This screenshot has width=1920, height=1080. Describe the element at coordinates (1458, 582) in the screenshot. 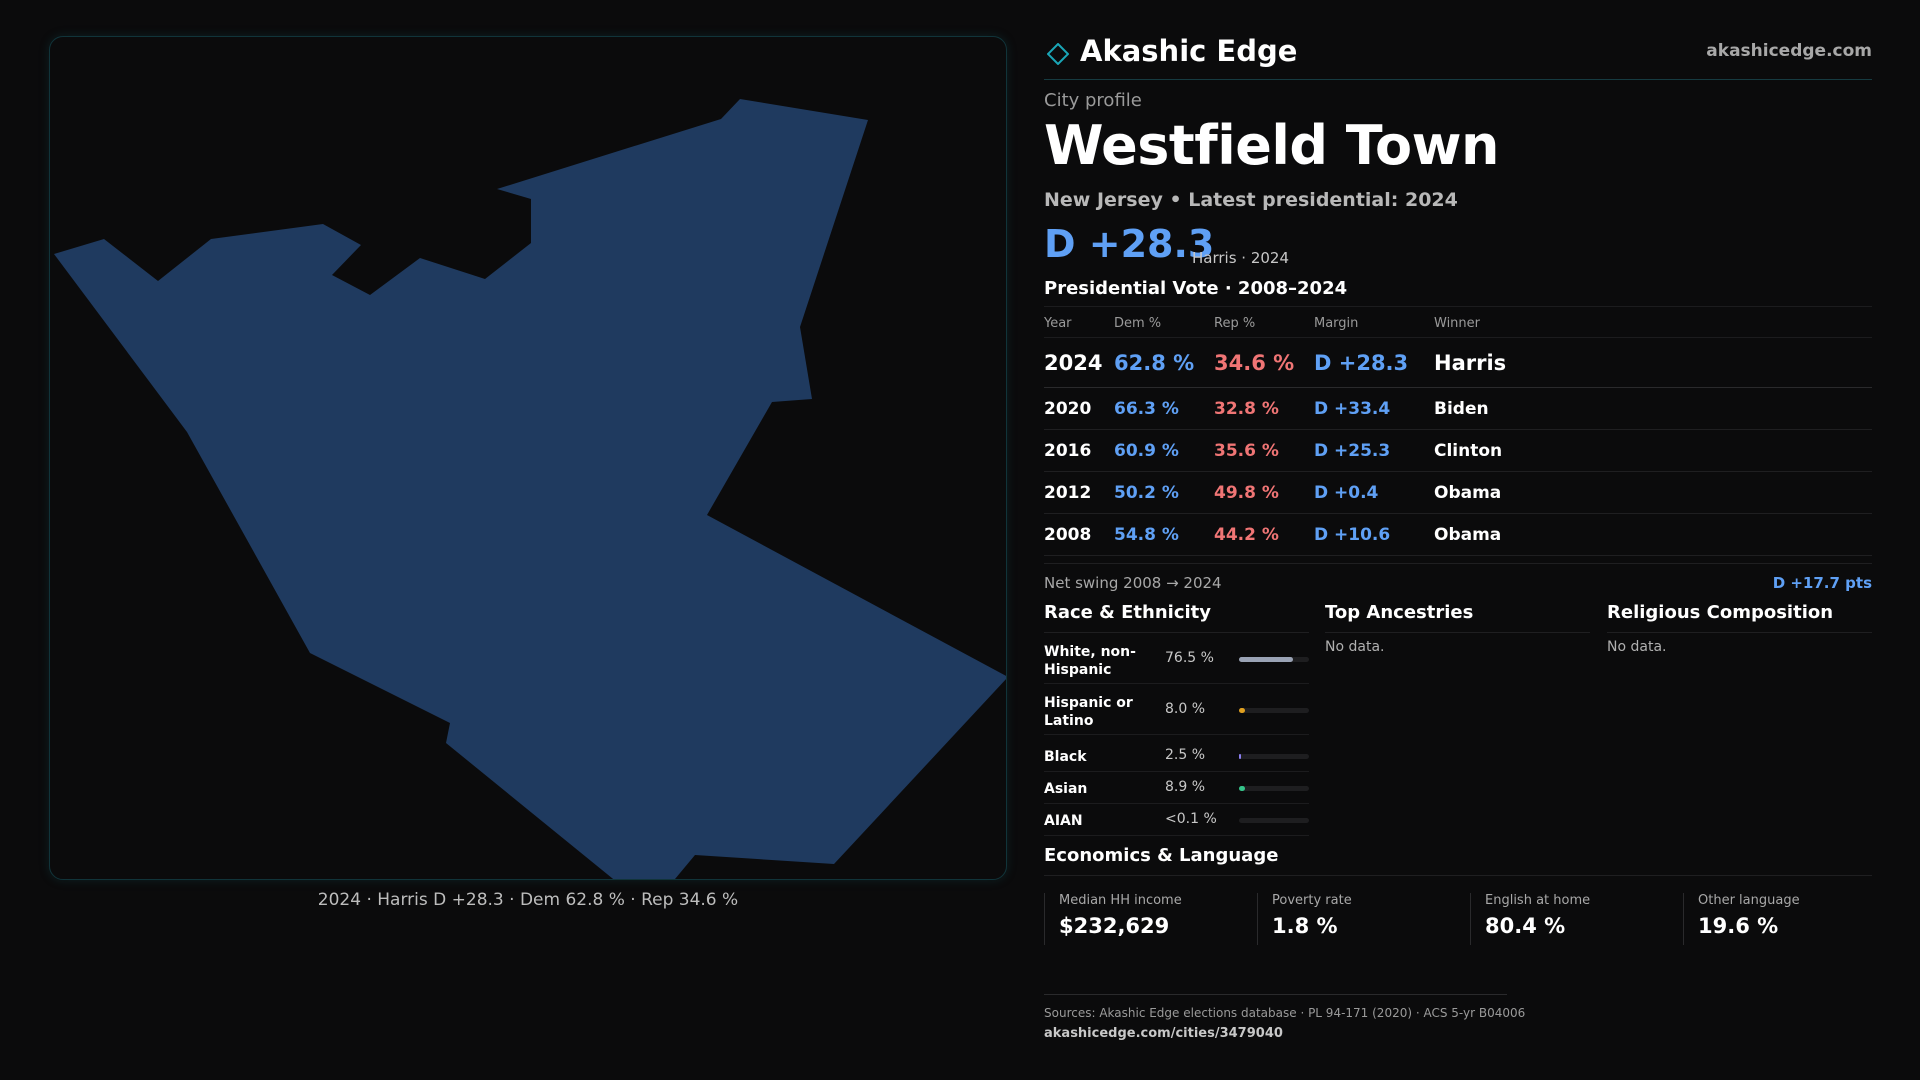

I see `net-swing: Net swing 2008 → 2024 D +17.7 pts` at that location.